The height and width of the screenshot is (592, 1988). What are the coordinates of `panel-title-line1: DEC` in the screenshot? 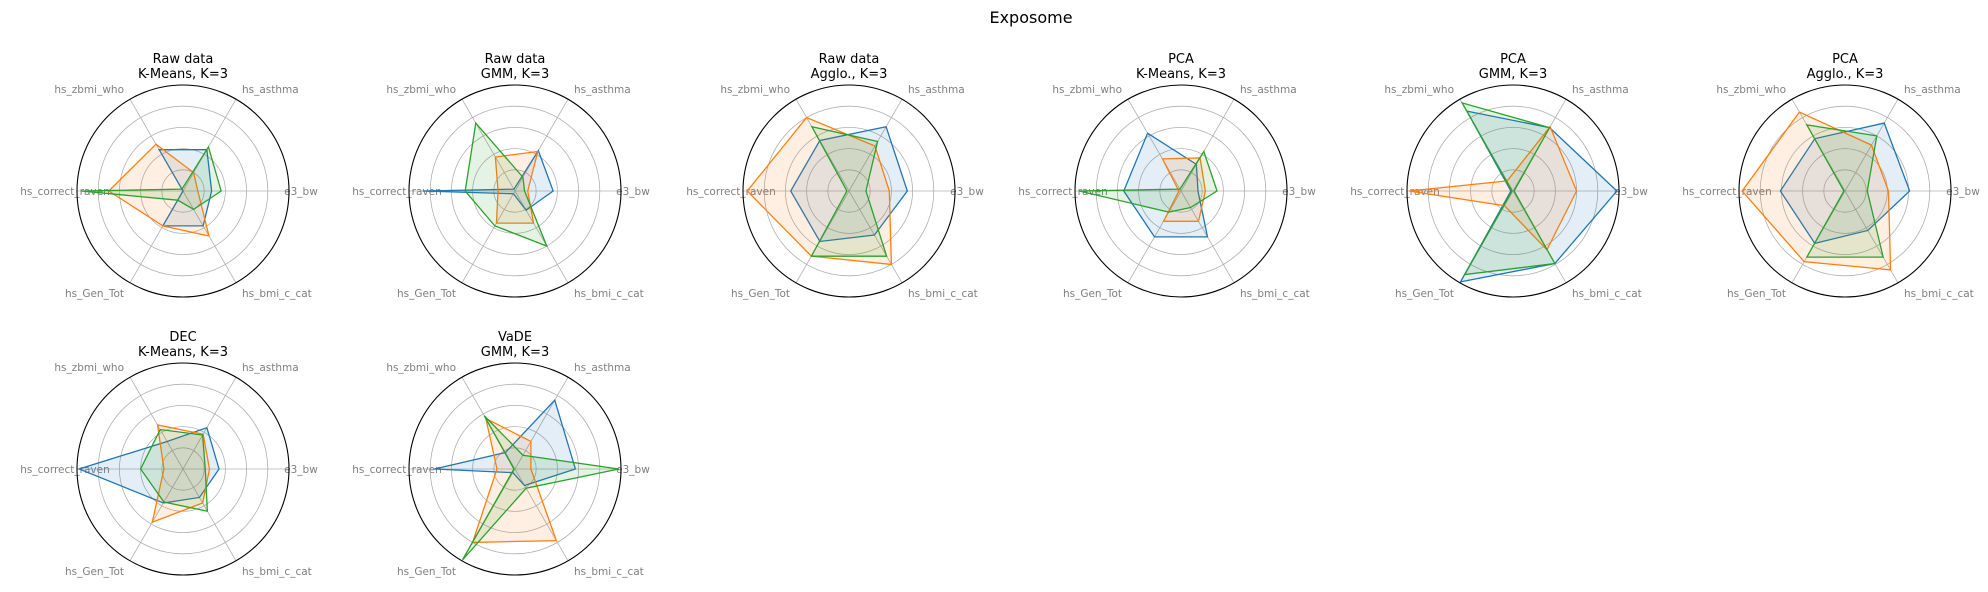 It's located at (182, 337).